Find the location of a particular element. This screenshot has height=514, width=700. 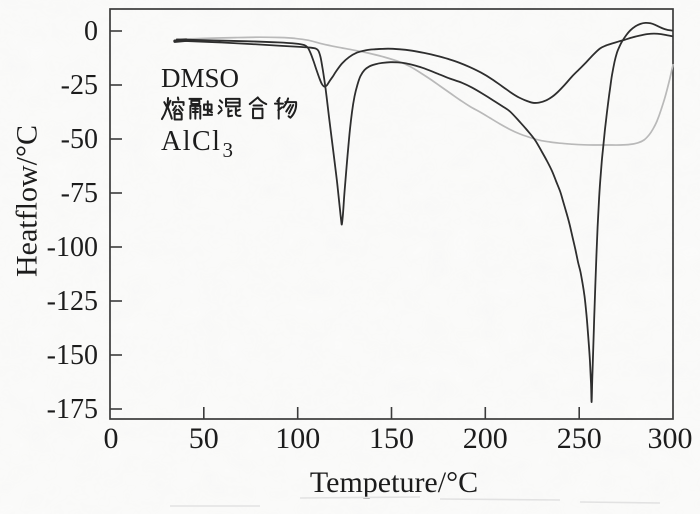

svg-text: 50 is located at coordinates (204, 438).